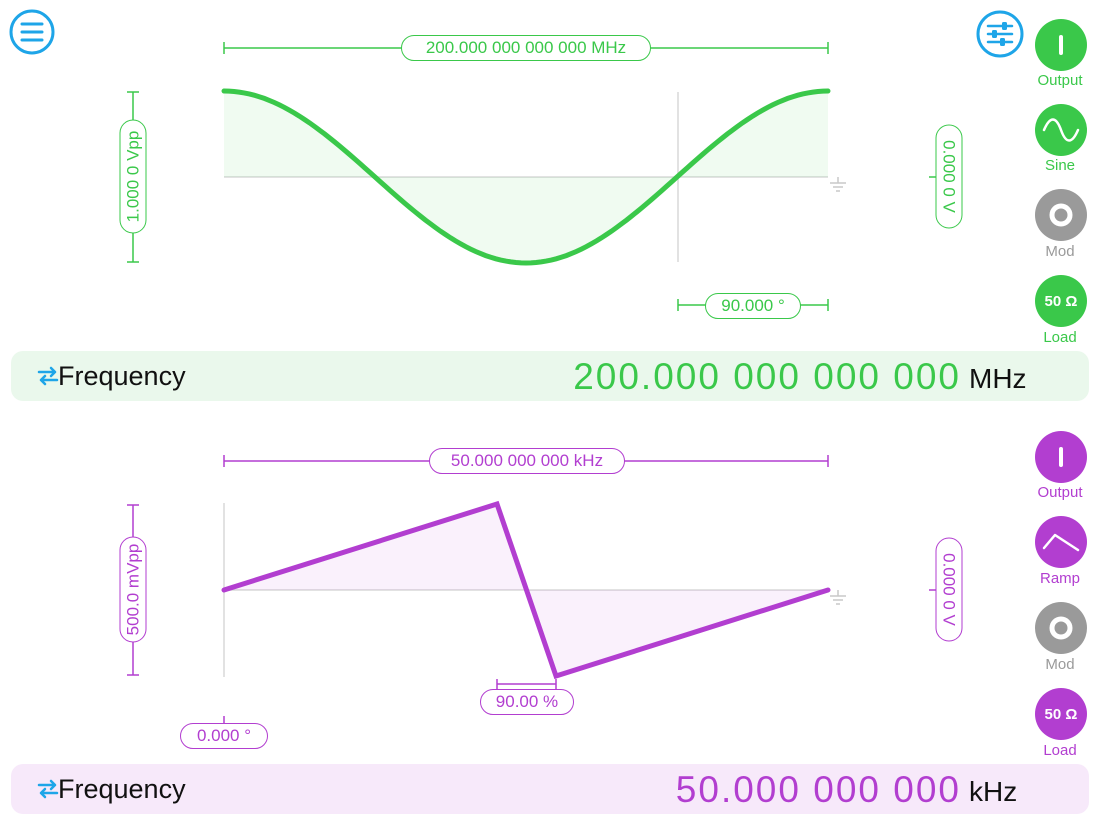 This screenshot has height=825, width=1100. I want to click on channel2-load-button: 50 Ω, so click(1061, 714).